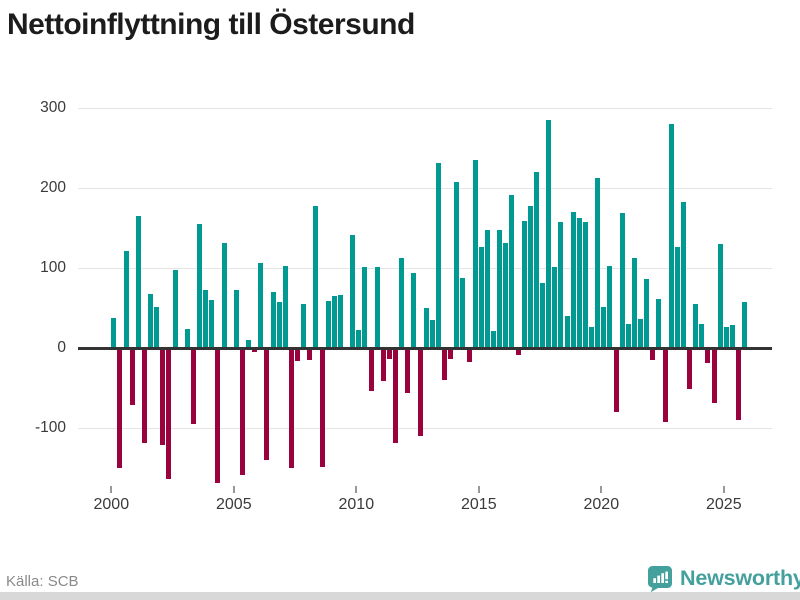  I want to click on zero-axis-line, so click(425, 348).